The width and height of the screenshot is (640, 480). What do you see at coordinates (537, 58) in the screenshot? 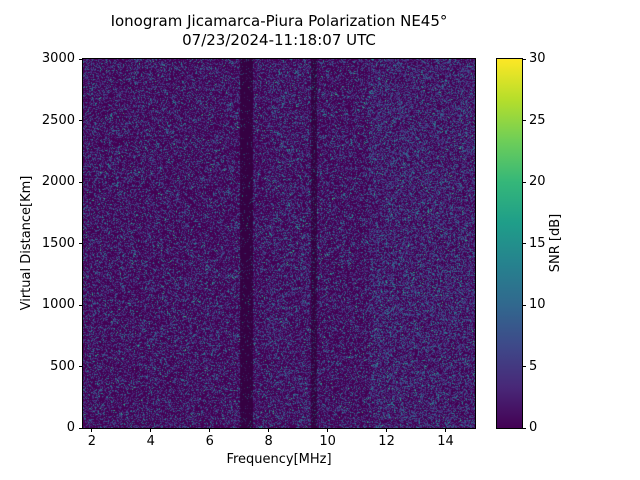
I see `colorbar-tick-label: 30` at bounding box center [537, 58].